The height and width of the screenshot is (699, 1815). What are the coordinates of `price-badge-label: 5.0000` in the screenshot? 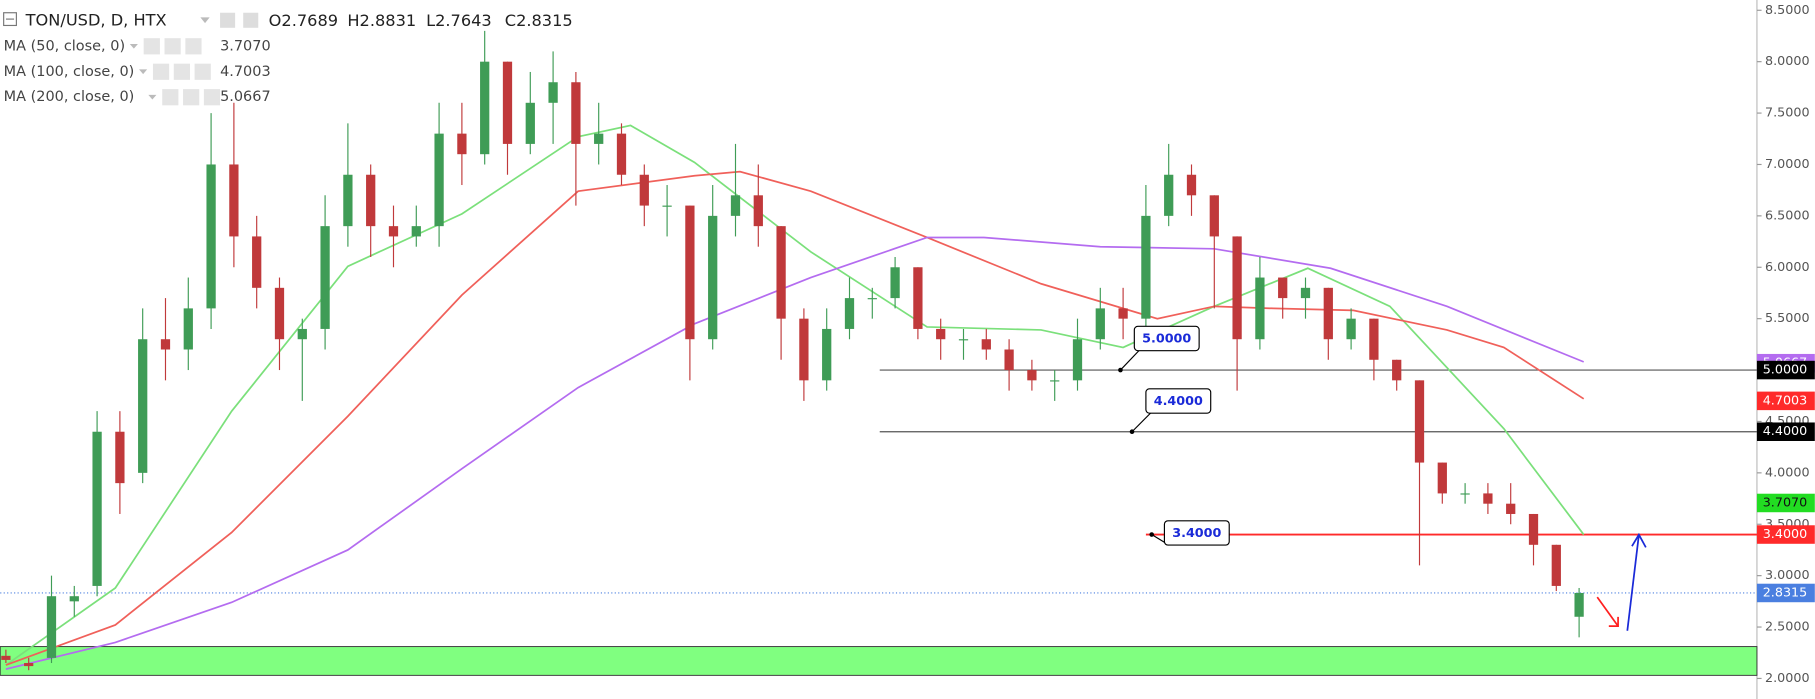 It's located at (1785, 370).